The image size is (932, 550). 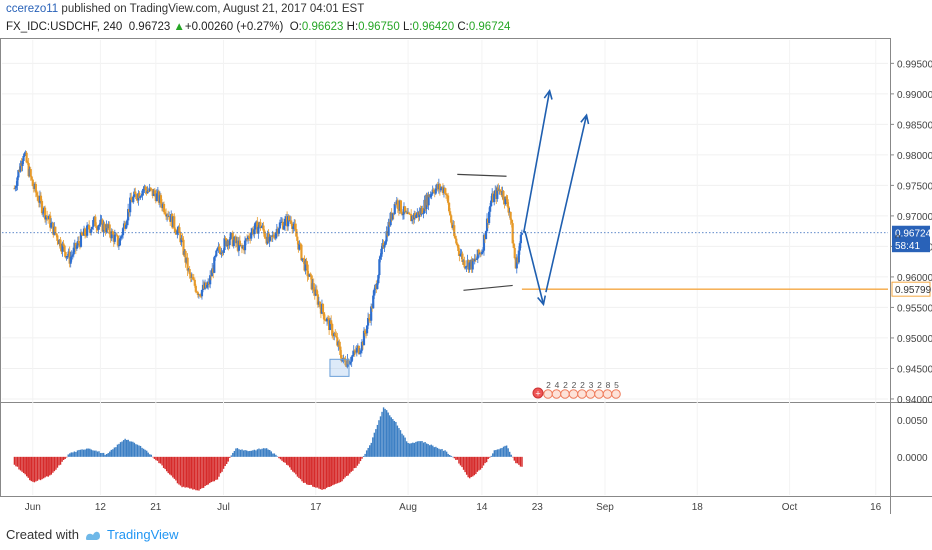 I want to click on price-tick-label: 0.97500, so click(x=914, y=186).